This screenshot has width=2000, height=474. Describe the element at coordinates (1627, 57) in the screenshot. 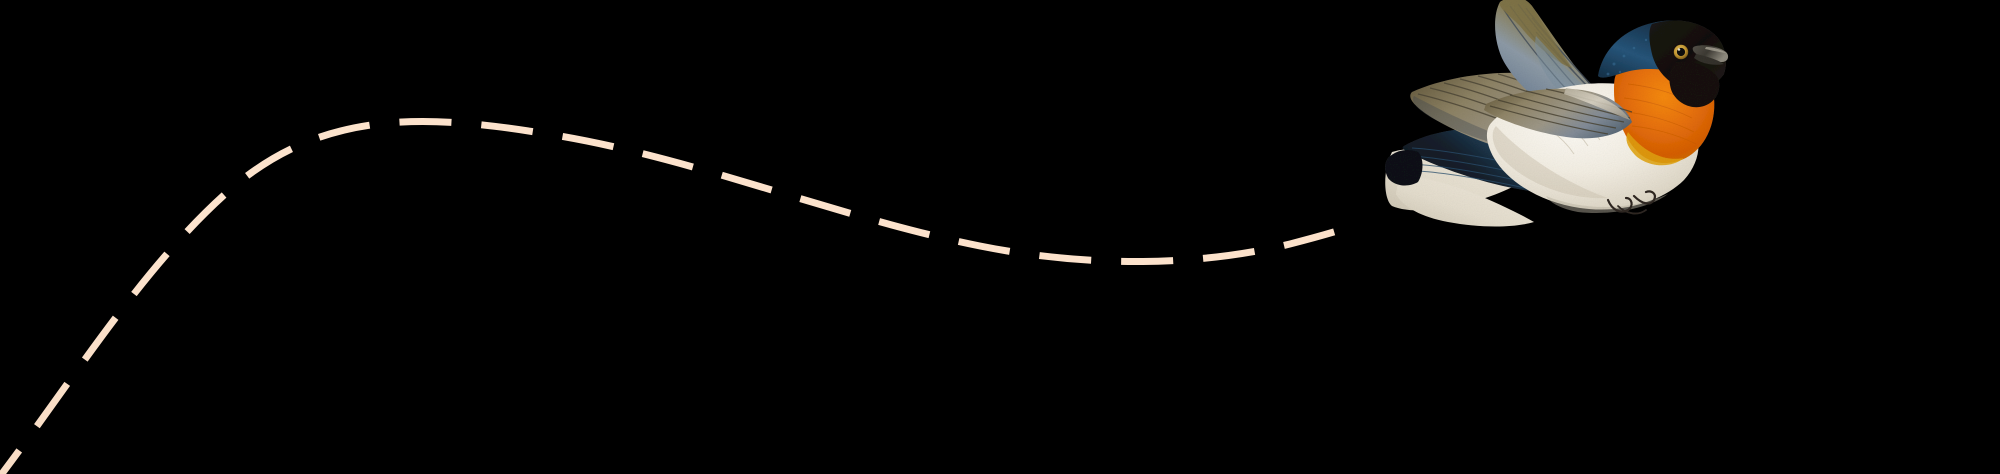

I see `crown-speckles` at that location.